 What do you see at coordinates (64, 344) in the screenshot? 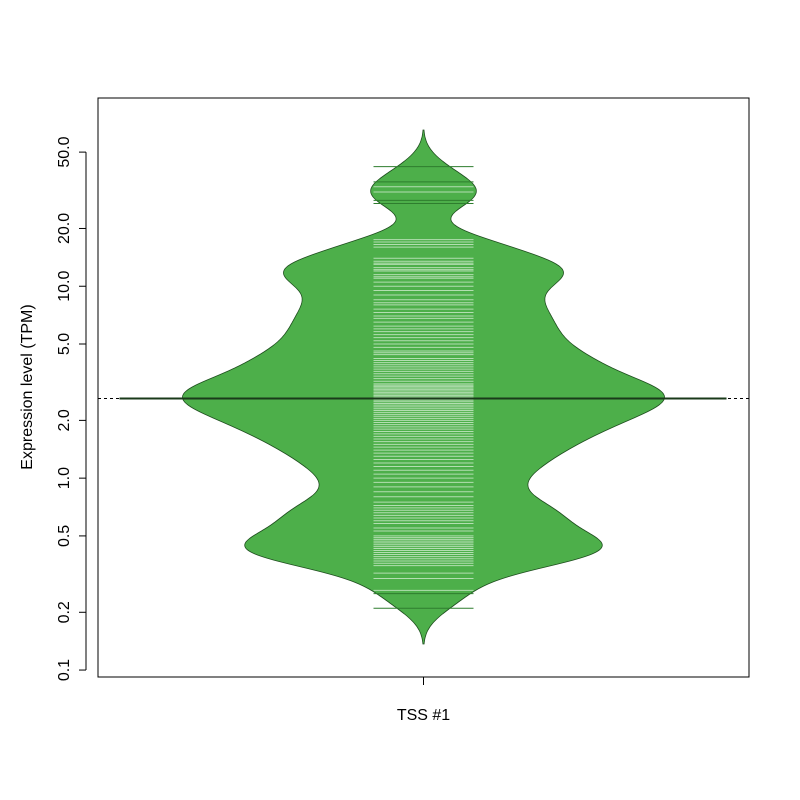
I see `y-tick-label: 5.0` at bounding box center [64, 344].